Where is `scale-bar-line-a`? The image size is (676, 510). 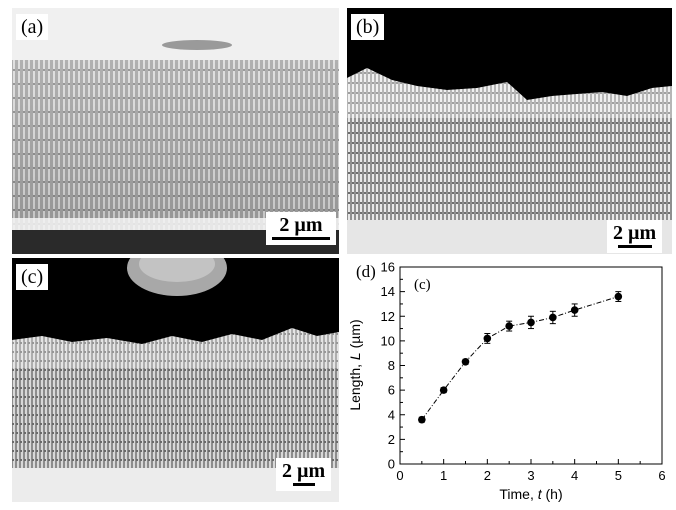
scale-bar-line-a is located at coordinates (301, 238).